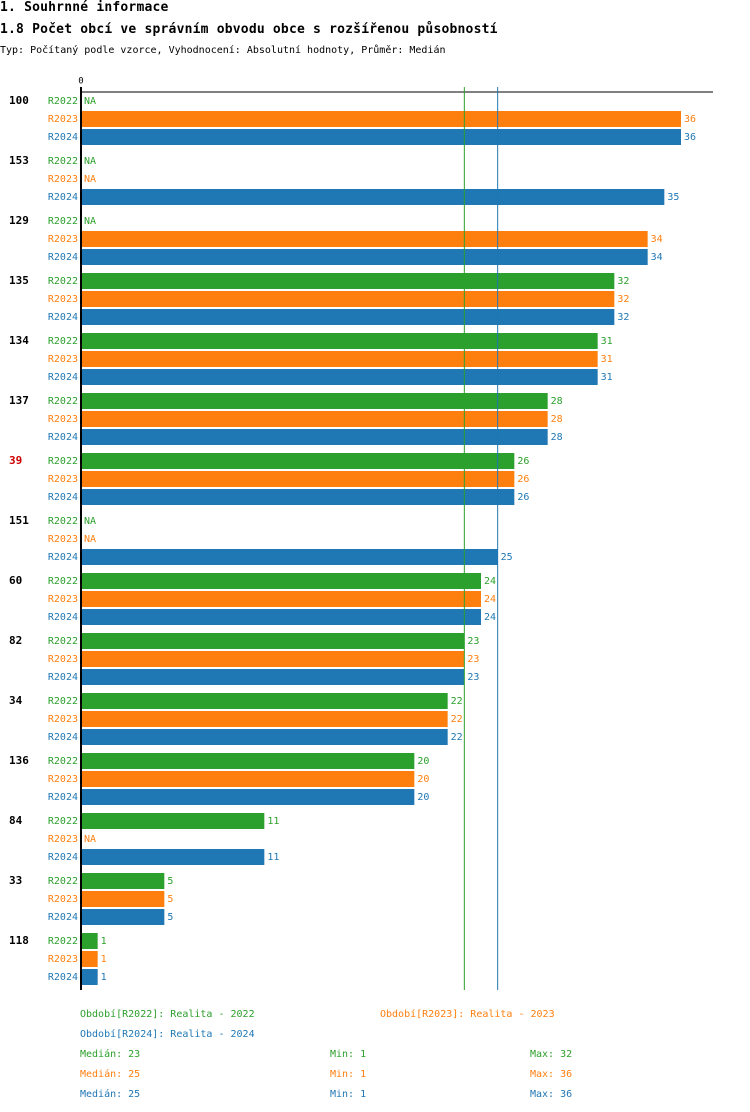 The height and width of the screenshot is (1112, 750). Describe the element at coordinates (507, 557) in the screenshot. I see `bar-value-label: 25` at that location.